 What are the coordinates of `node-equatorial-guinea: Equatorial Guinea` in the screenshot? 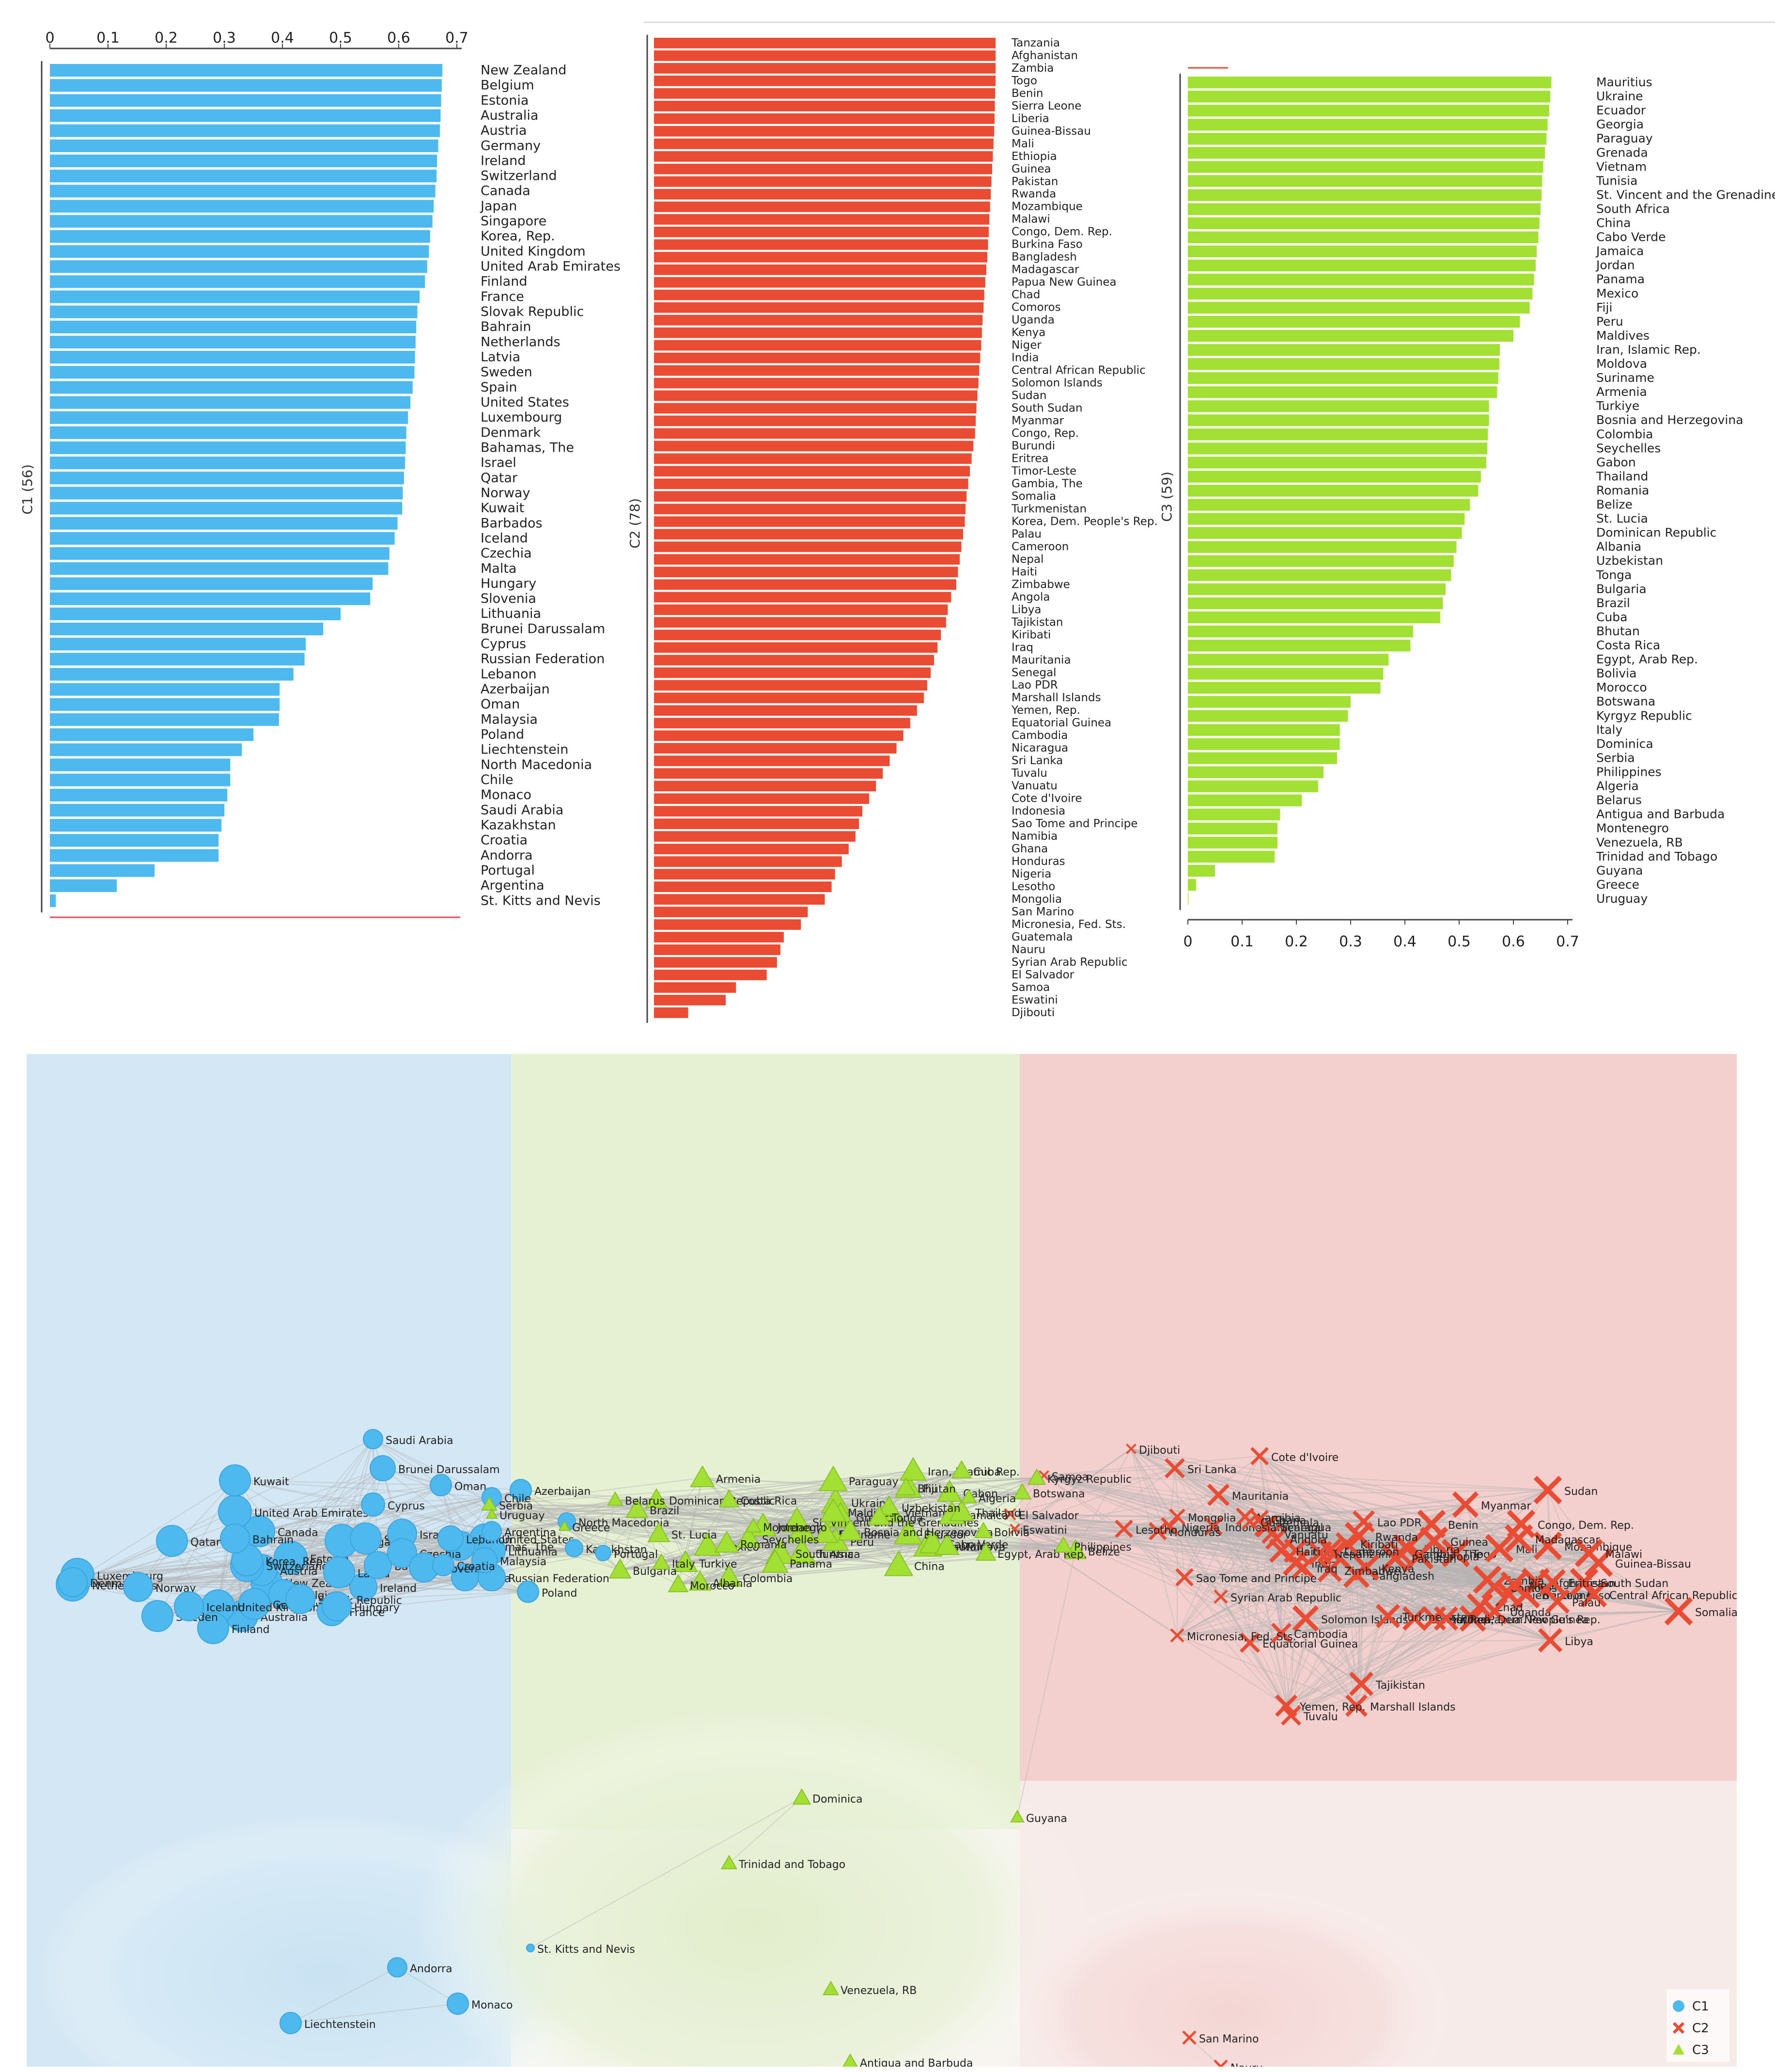 It's located at (1299, 1642).